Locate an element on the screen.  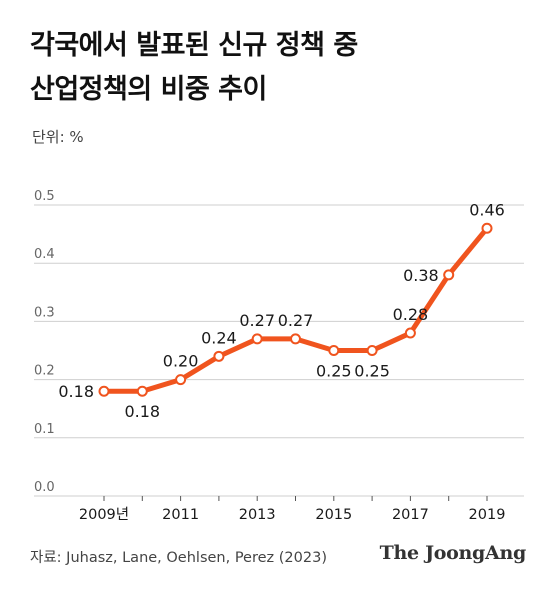
chart-title-line-1: 각국에서 발표된 신규 정책 중 is located at coordinates (194, 45).